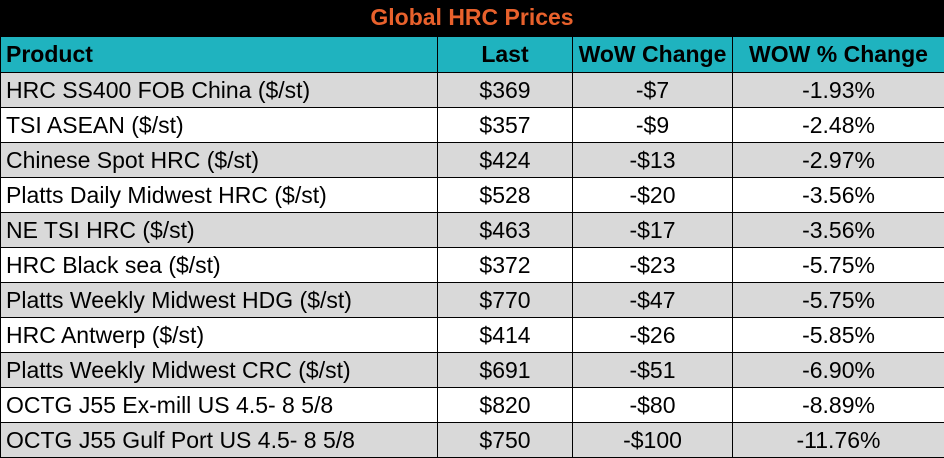 The image size is (944, 458). Describe the element at coordinates (652, 335) in the screenshot. I see `wow-change-cell: -$26` at that location.